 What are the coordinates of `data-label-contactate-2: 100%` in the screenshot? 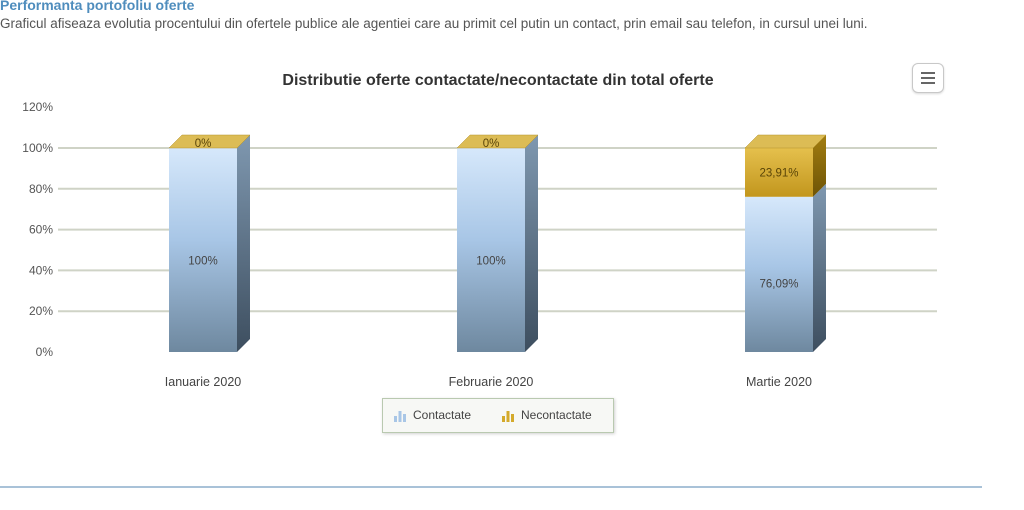 It's located at (490, 261).